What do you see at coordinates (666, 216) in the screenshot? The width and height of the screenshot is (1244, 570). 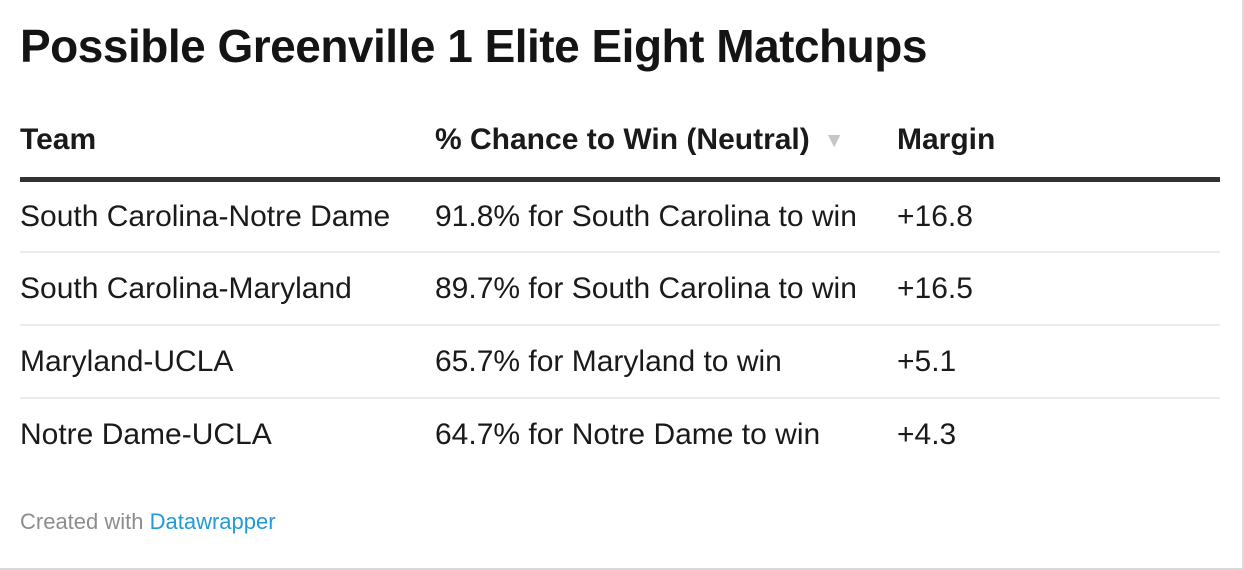 I see `cell-chance: 91.8% for South Carolina to win` at bounding box center [666, 216].